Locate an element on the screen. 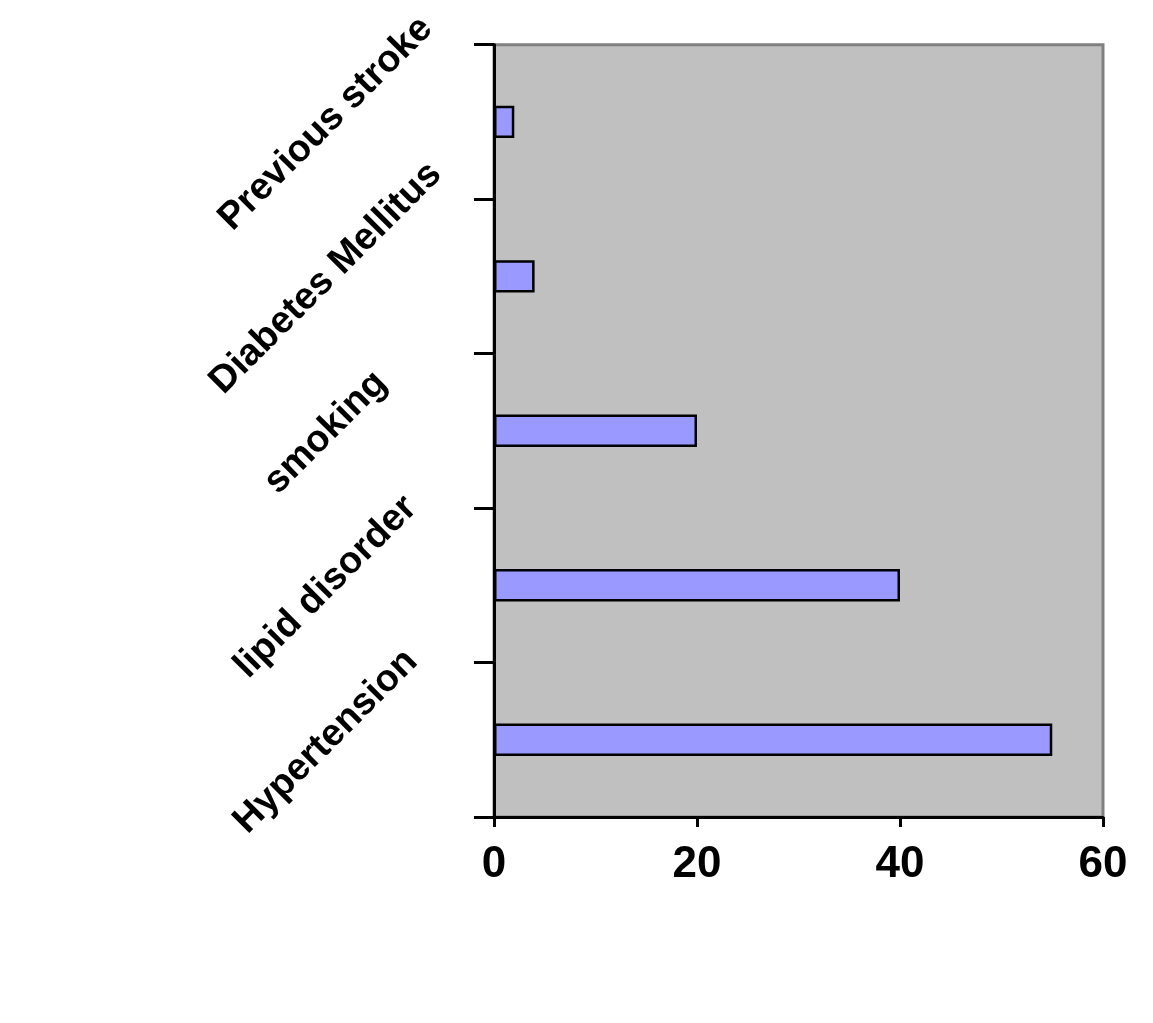  x-tick-label: 60 is located at coordinates (1103, 861).